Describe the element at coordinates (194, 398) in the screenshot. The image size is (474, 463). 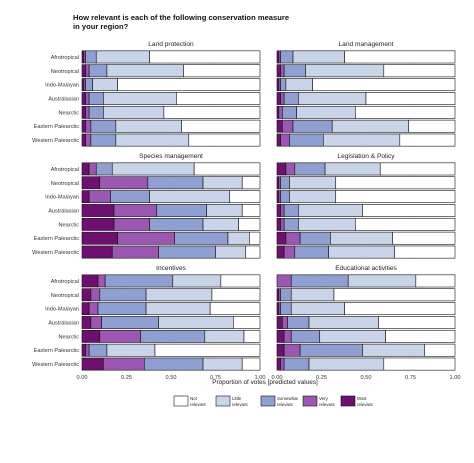
I see `legend-label: Not` at that location.